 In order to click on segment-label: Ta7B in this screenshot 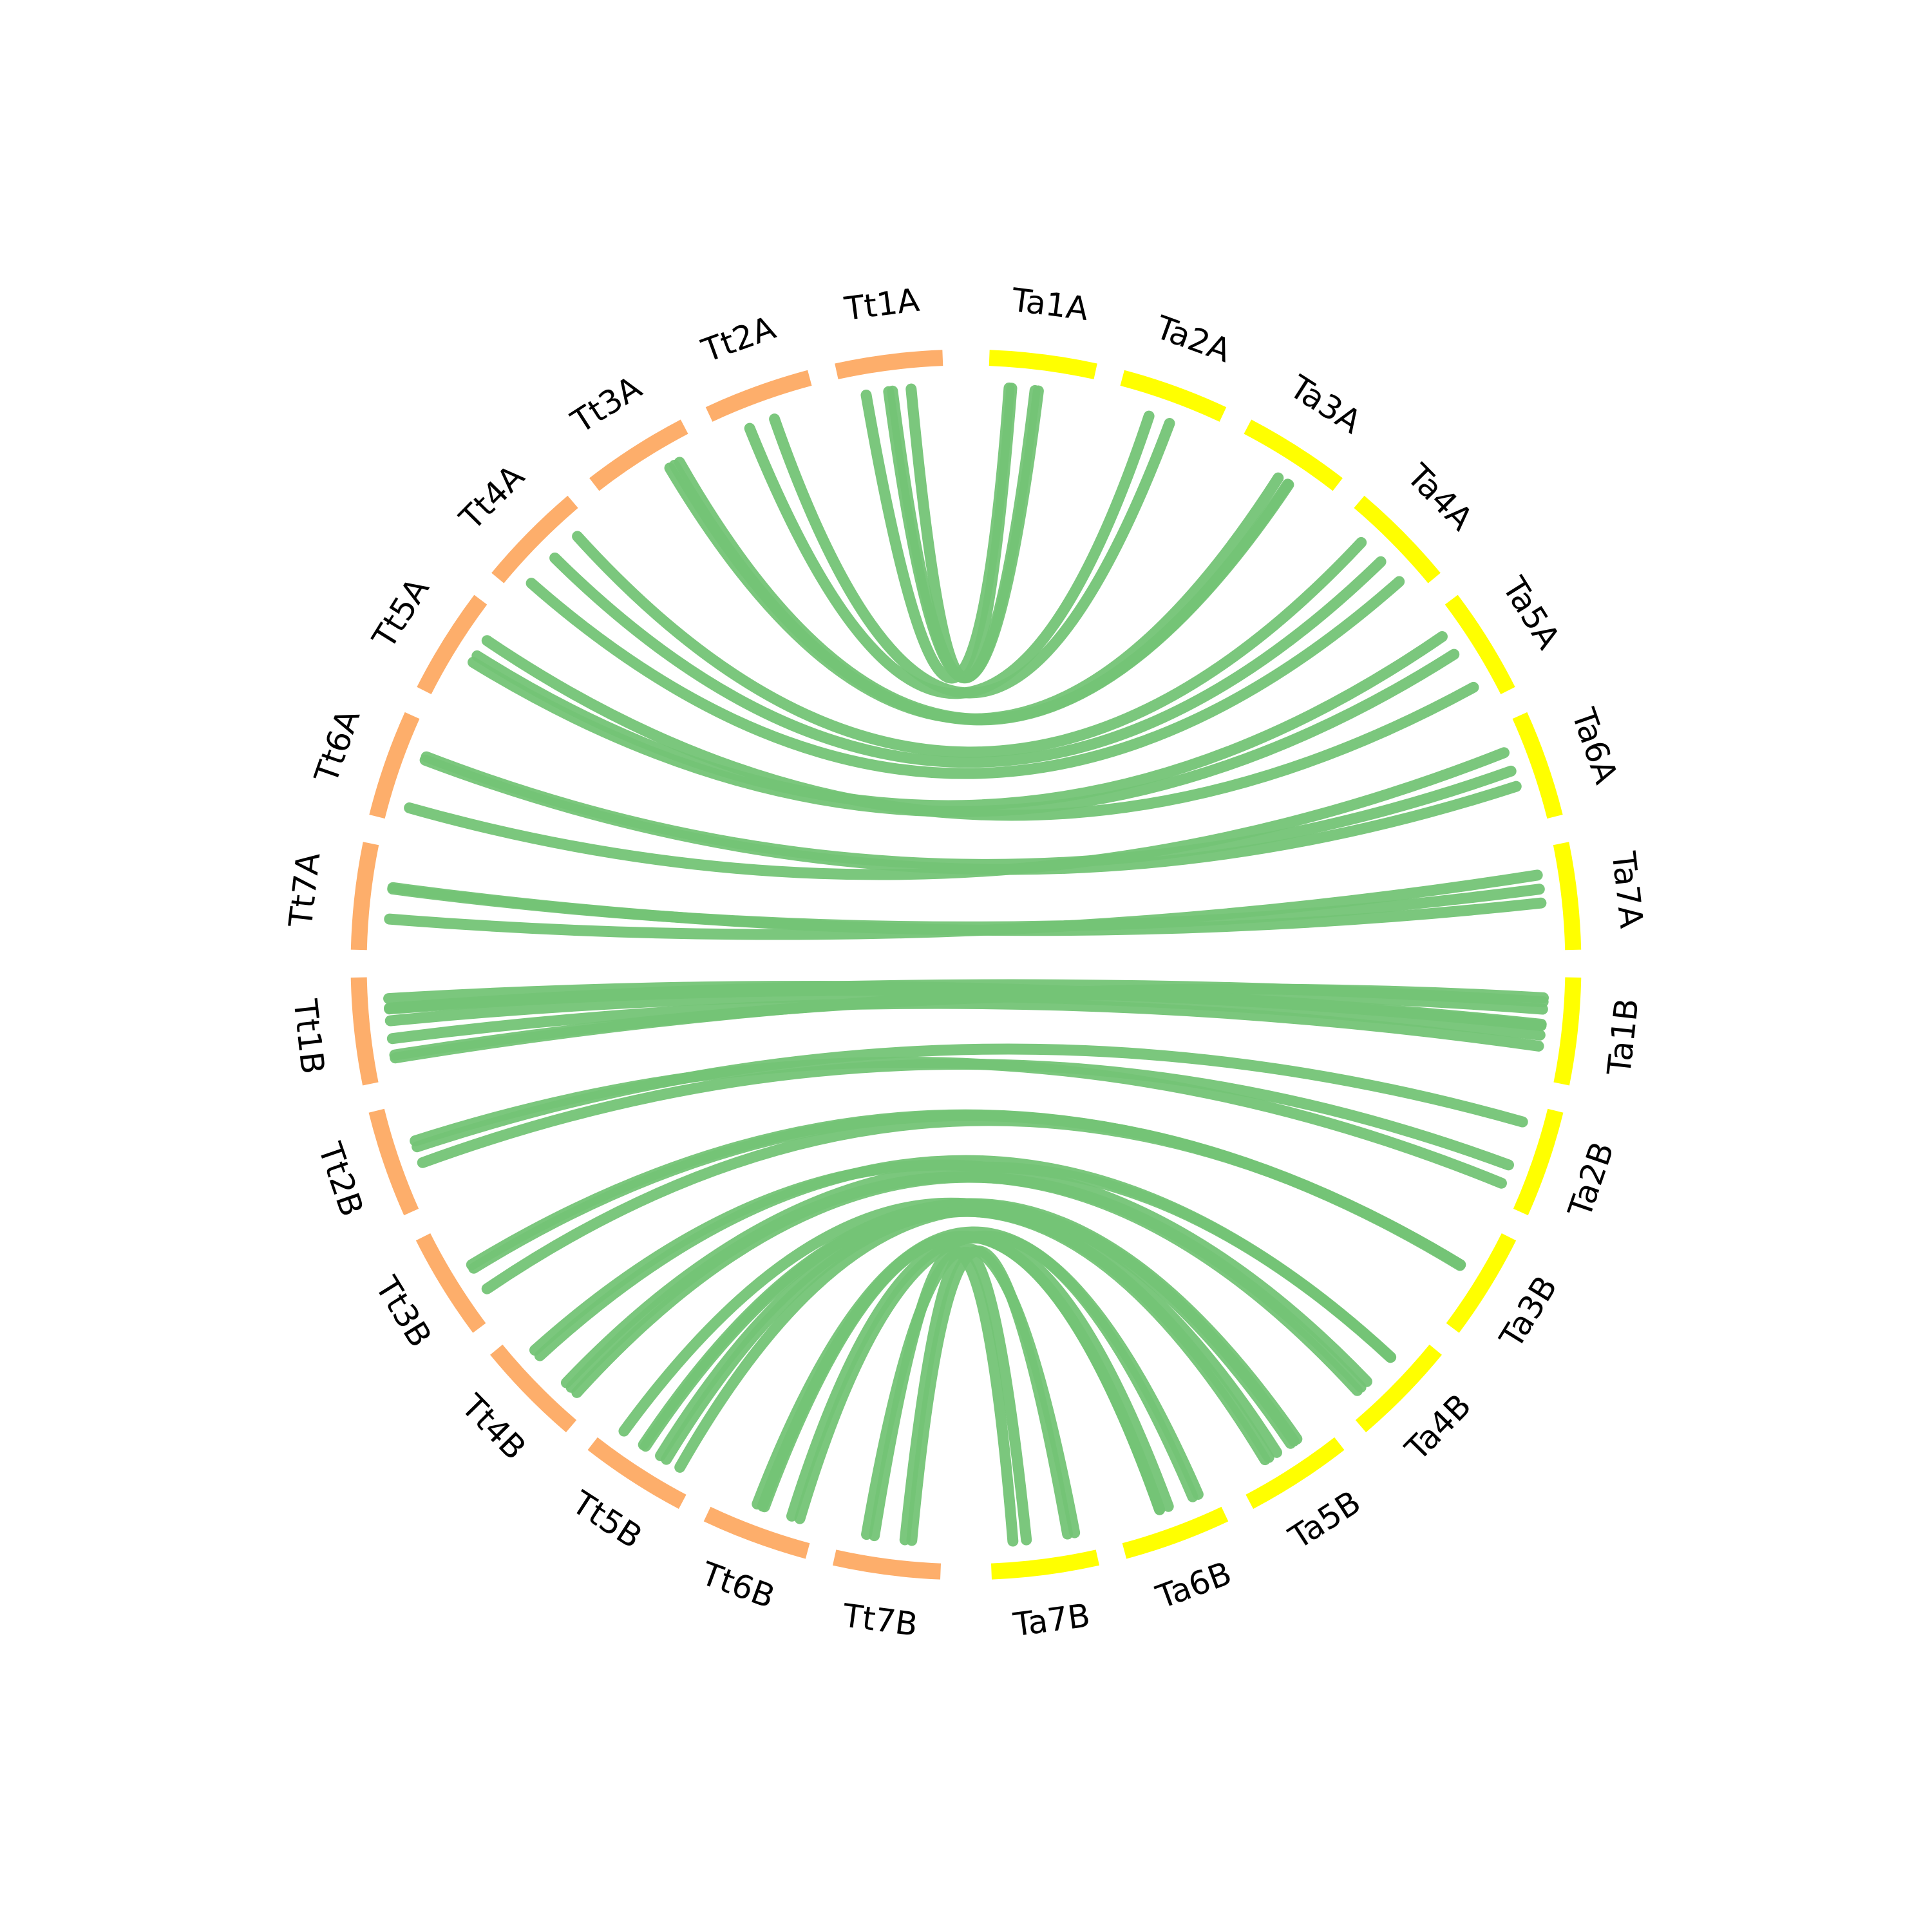, I will do `click(1051, 1620)`.